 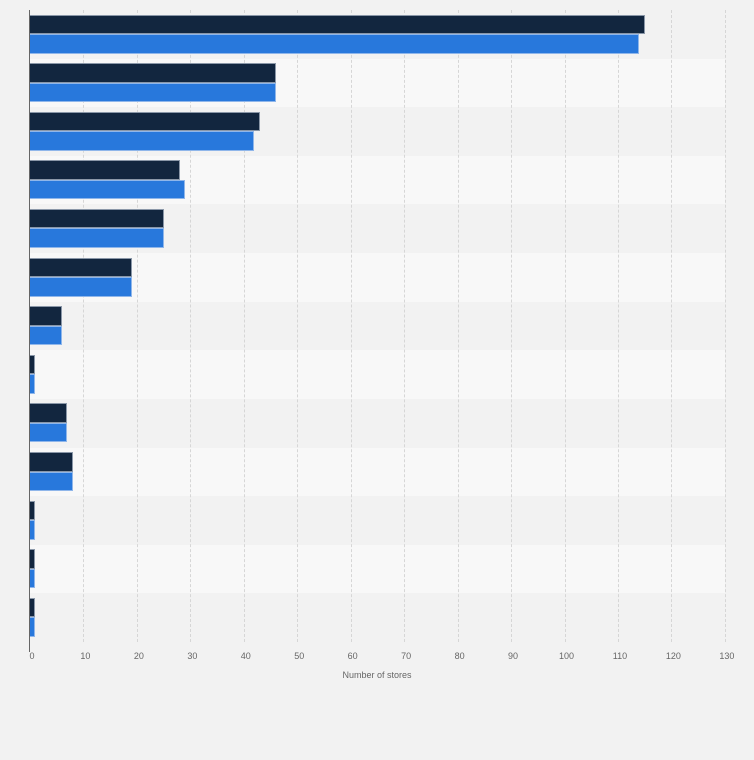 What do you see at coordinates (459, 656) in the screenshot?
I see `x-tick-label: 80` at bounding box center [459, 656].